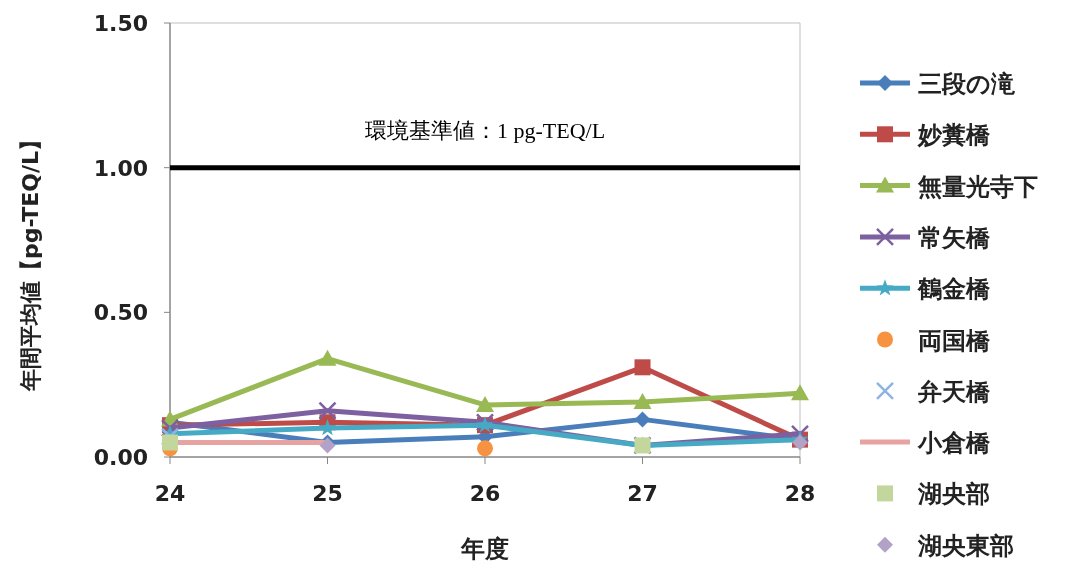 The image size is (1077, 566). Describe the element at coordinates (977, 186) in the screenshot. I see `legend-label: 無量光寺下` at that location.